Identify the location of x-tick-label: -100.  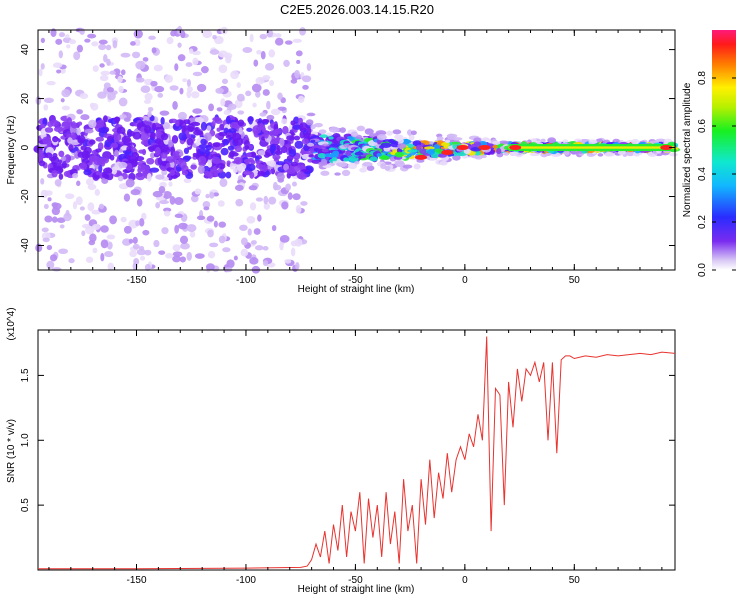
(246, 280).